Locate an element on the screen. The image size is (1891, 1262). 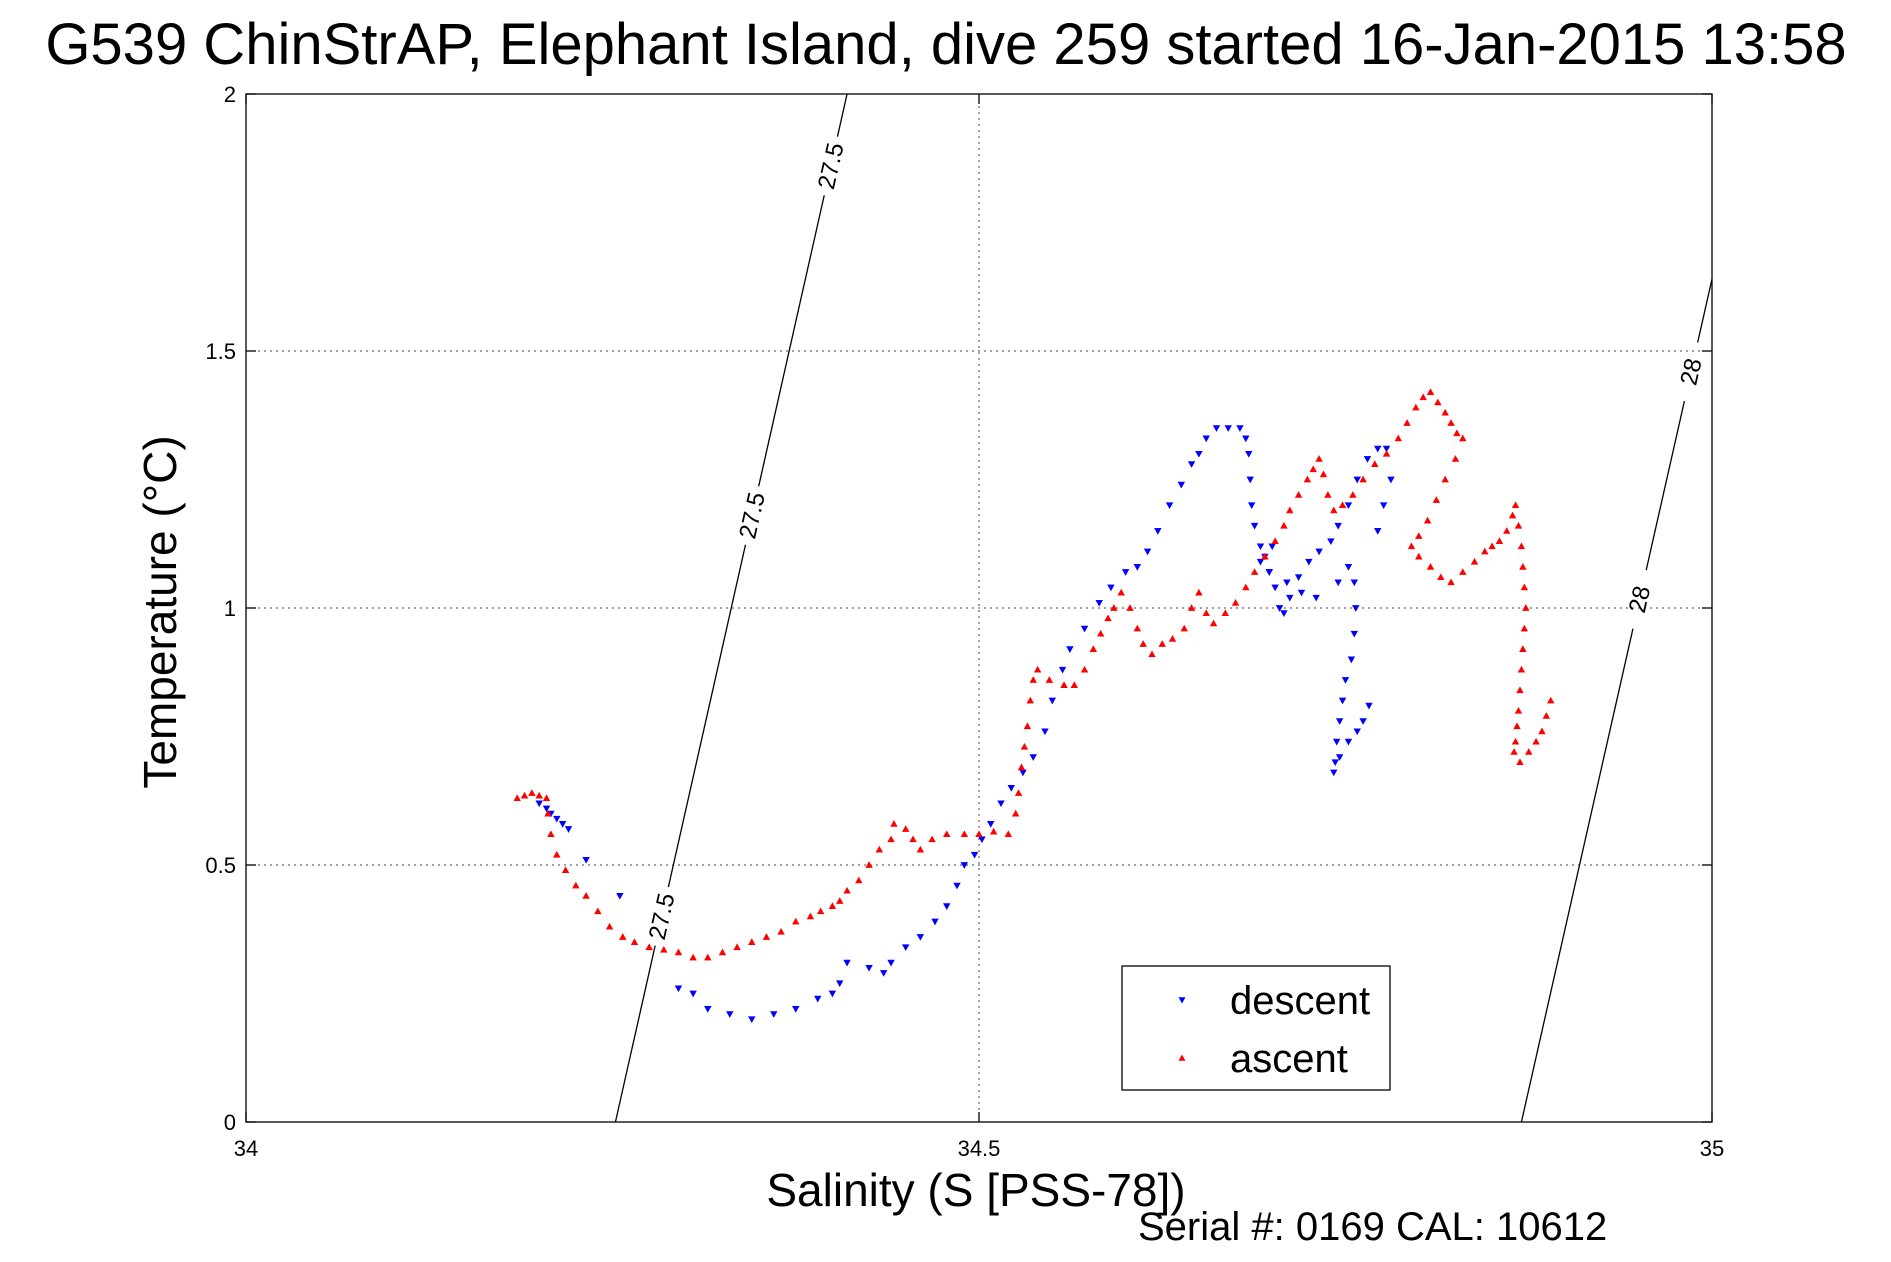
y-tick-label: 1 is located at coordinates (230, 608).